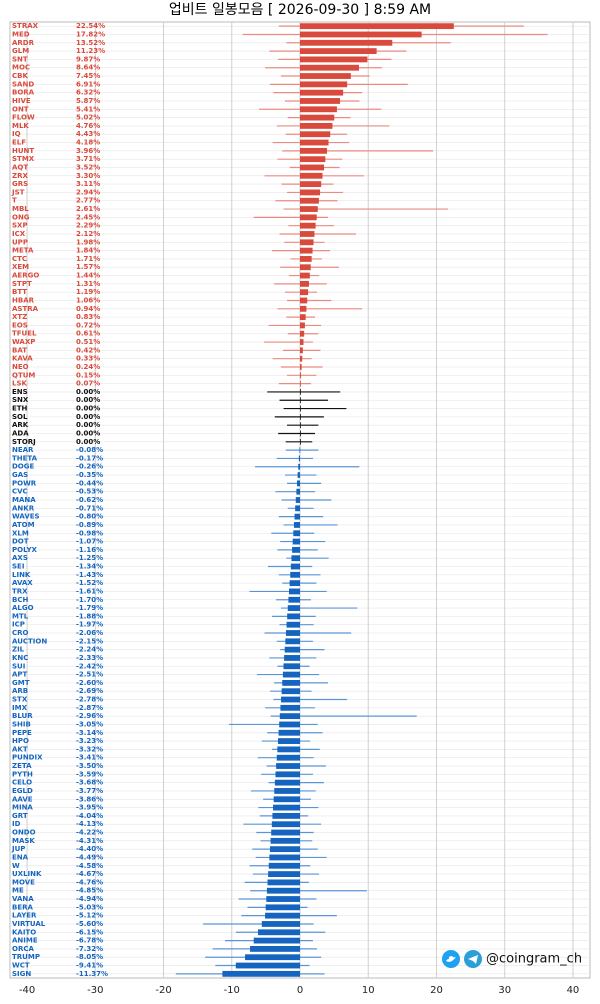  What do you see at coordinates (89, 575) in the screenshot?
I see `change-label: -1.43%` at bounding box center [89, 575].